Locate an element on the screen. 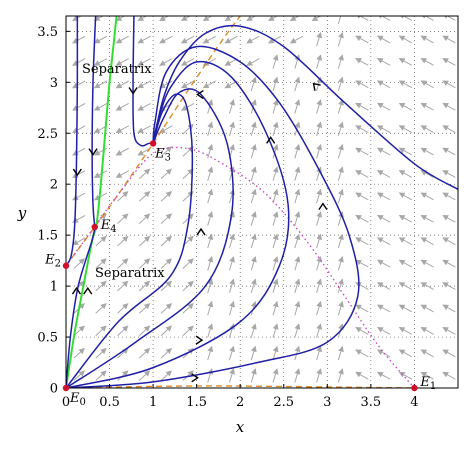  y-tick-label: 1.5 is located at coordinates (47, 236).